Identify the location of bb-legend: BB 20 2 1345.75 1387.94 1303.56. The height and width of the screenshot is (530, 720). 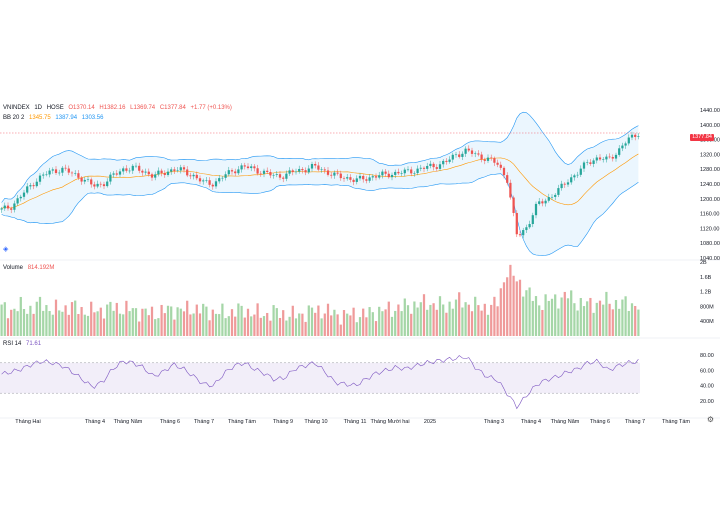
(54, 118).